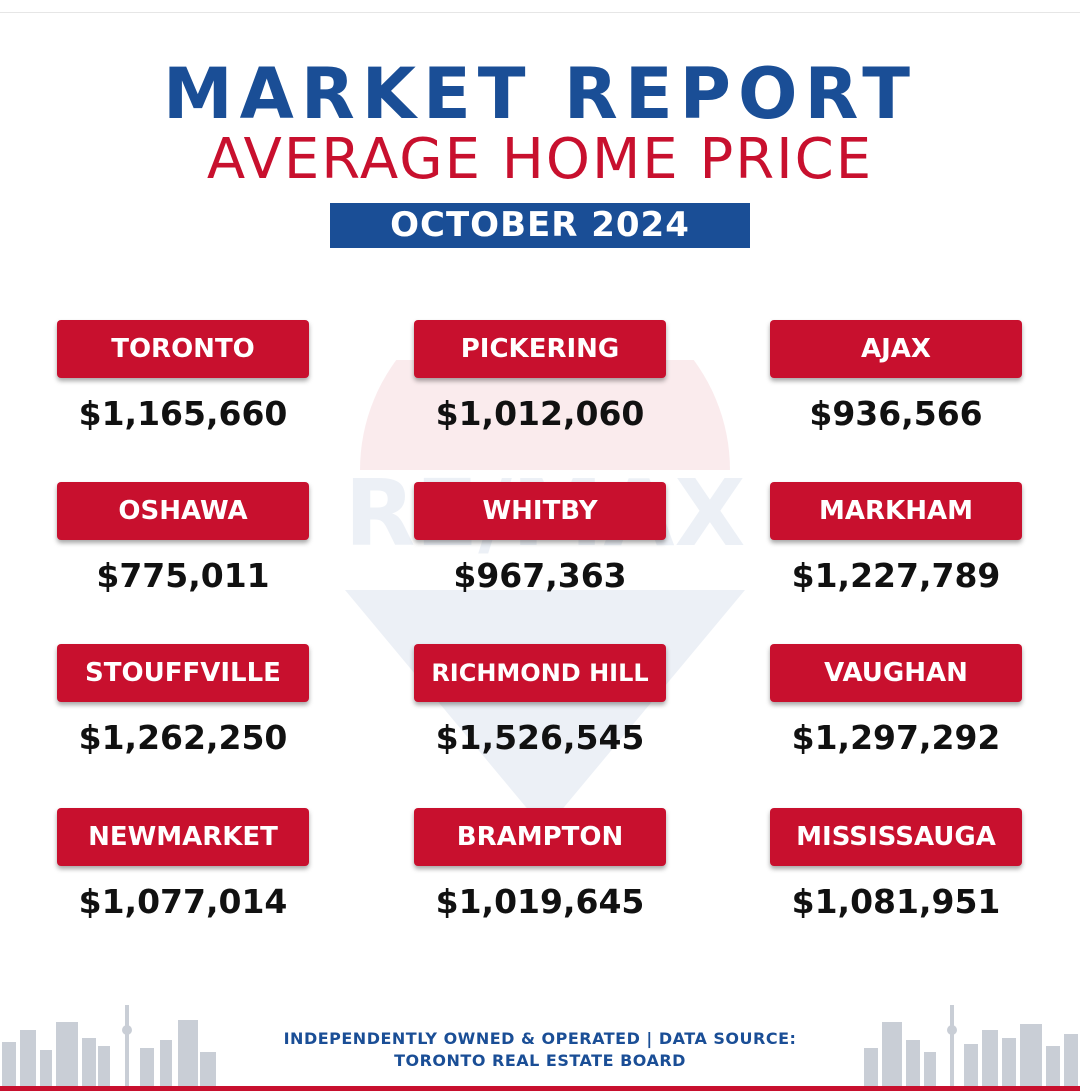  I want to click on footer-line-2: TORONTO REAL ESTATE BOARD, so click(540, 1060).